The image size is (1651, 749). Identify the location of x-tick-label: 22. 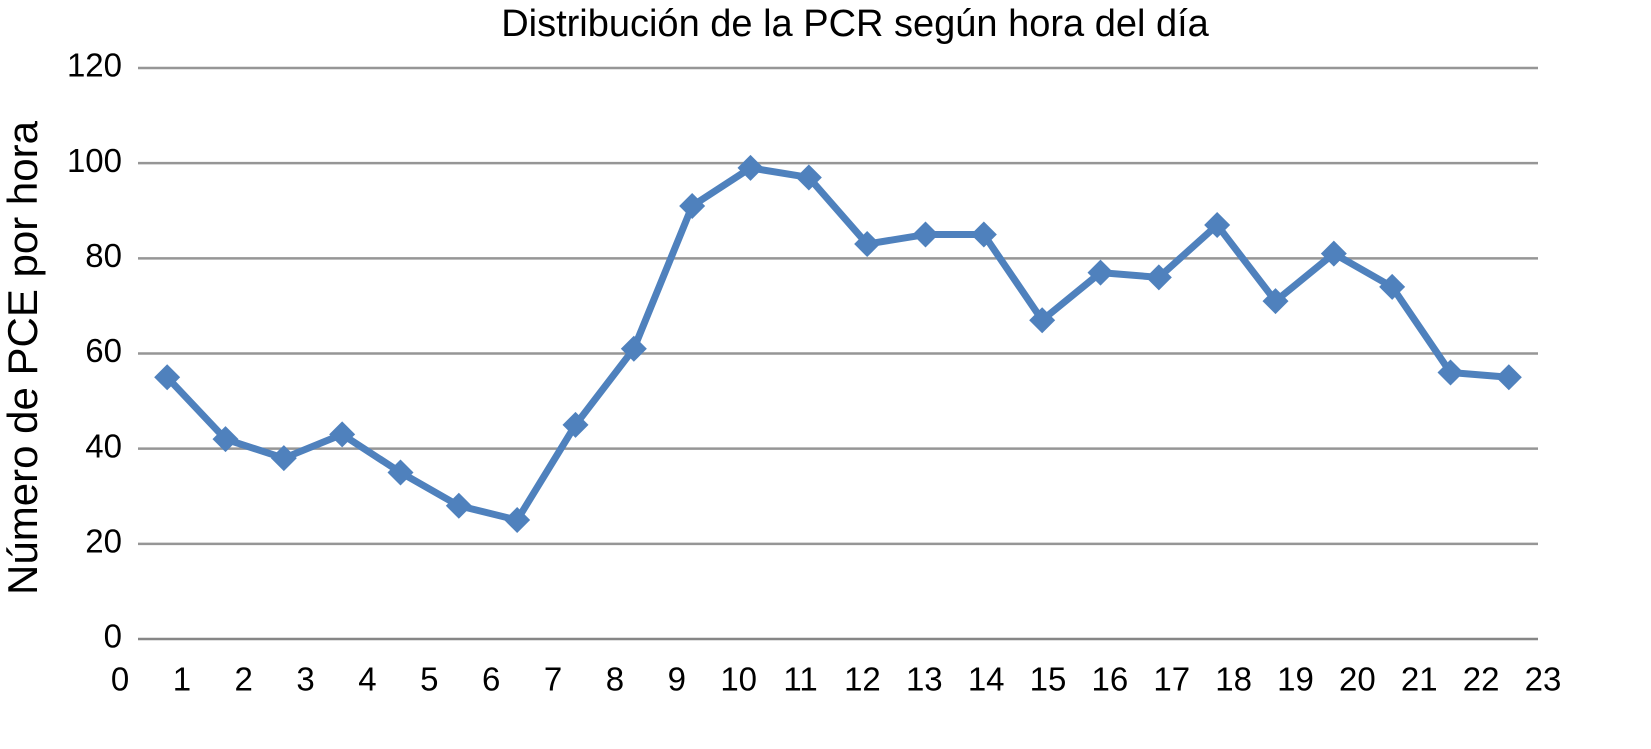
(1481, 679).